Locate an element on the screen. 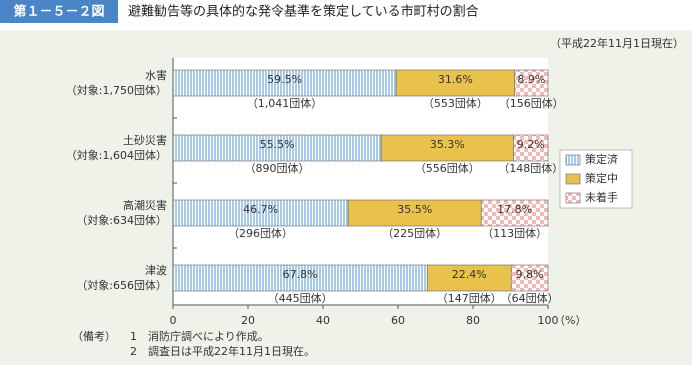  count-label: （556団体） is located at coordinates (447, 168).